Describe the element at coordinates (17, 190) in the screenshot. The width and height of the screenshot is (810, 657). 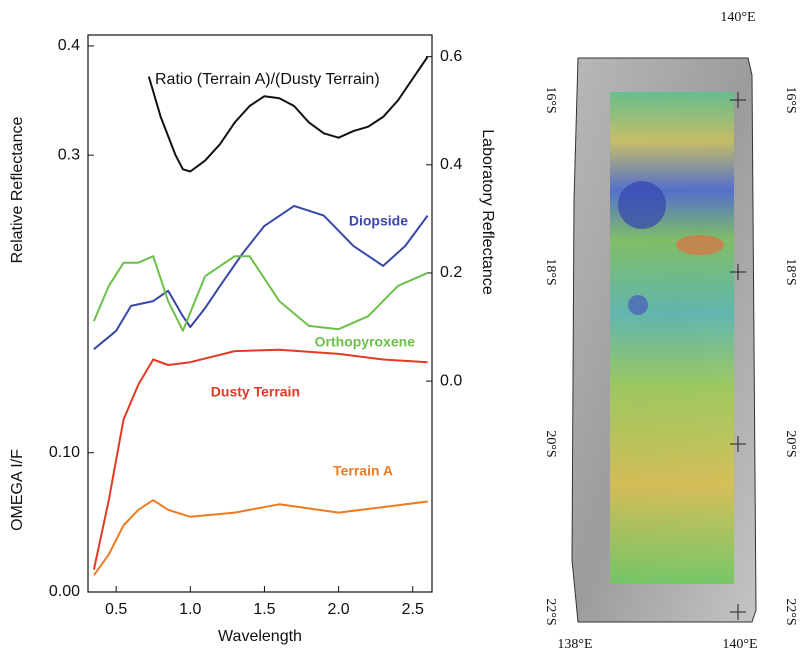
I see `y3-axis-label: Relative Reflectance` at that location.